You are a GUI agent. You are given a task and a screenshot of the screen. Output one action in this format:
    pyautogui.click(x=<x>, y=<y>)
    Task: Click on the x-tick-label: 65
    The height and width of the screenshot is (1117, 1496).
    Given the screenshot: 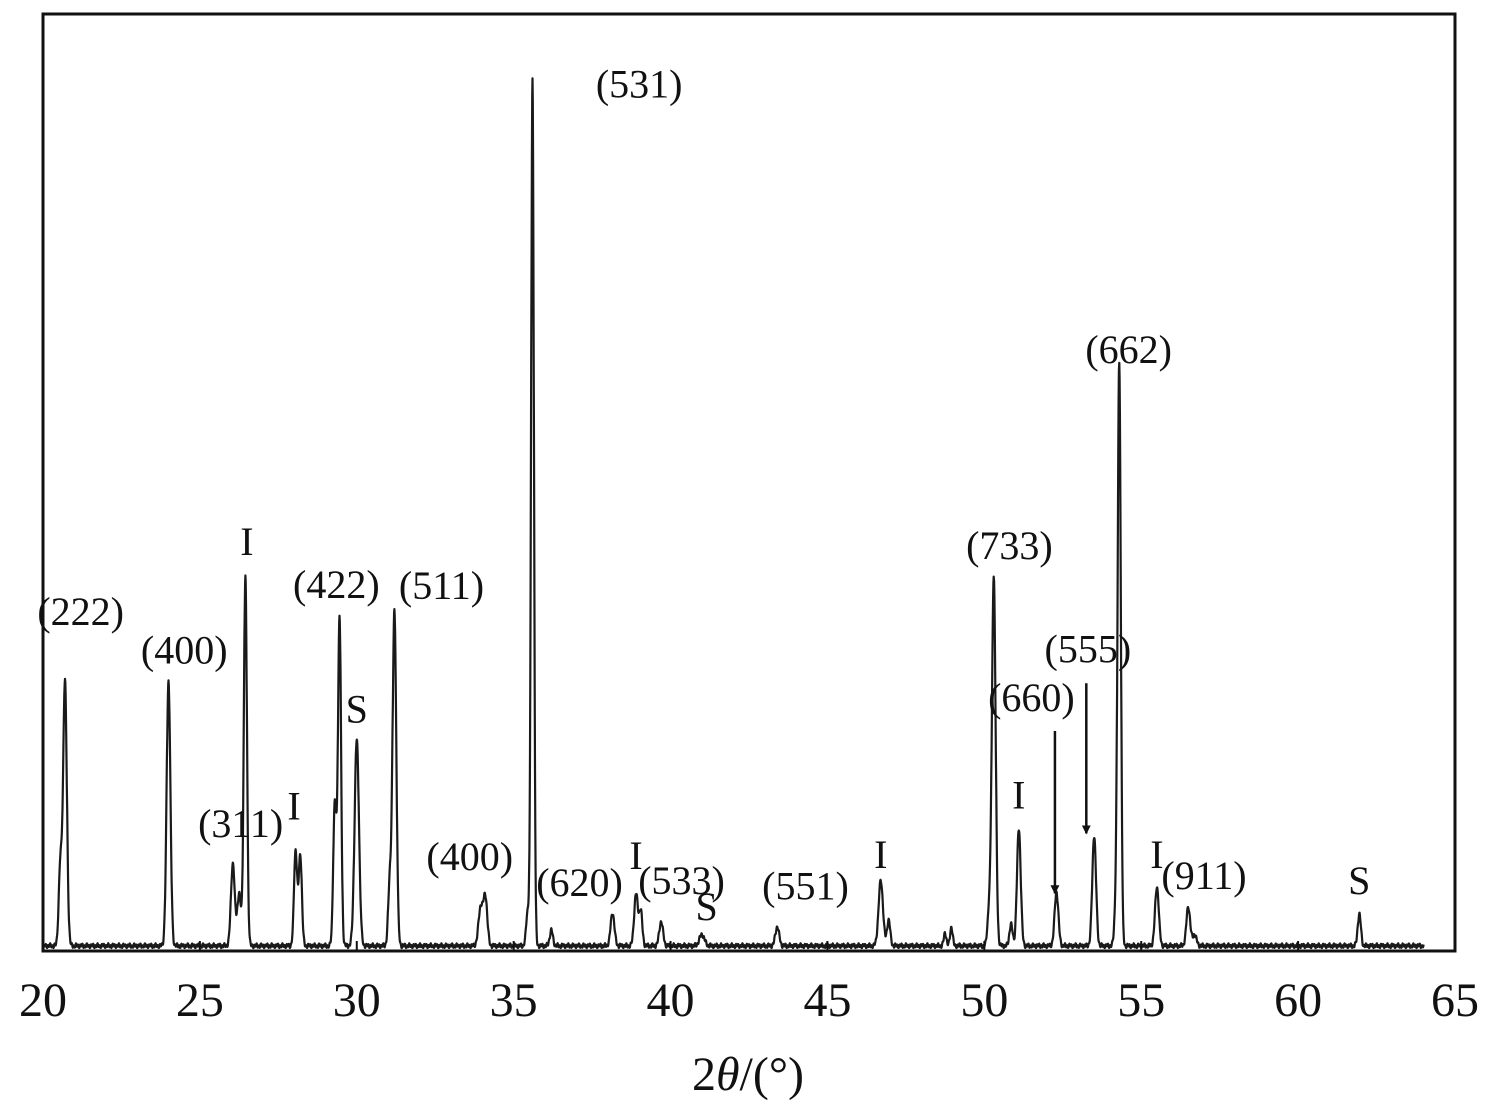 What is the action you would take?
    pyautogui.click(x=1455, y=1000)
    